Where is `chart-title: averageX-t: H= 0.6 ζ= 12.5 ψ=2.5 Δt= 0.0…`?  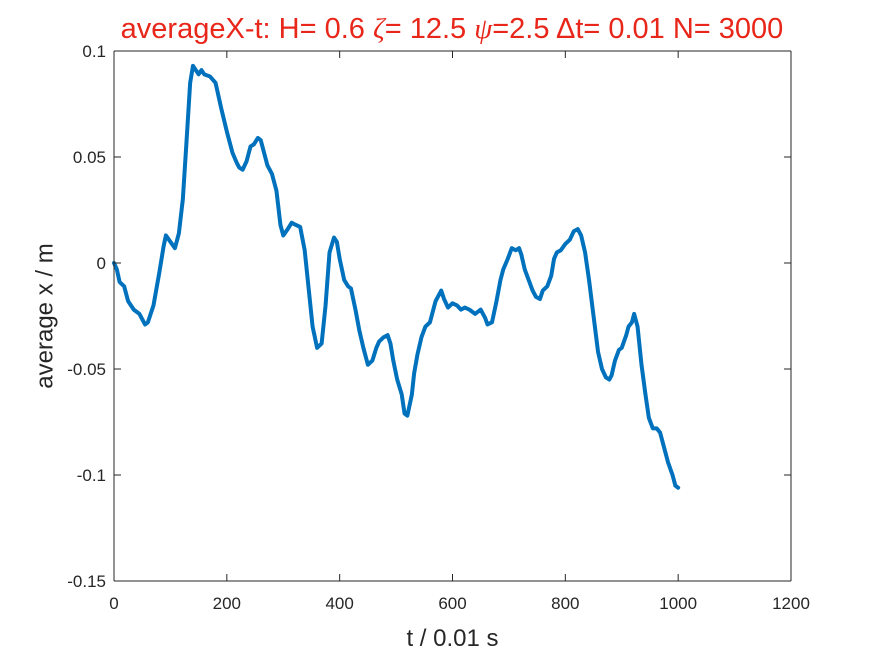 chart-title: averageX-t: H= 0.6 ζ= 12.5 ψ=2.5 Δt= 0.0… is located at coordinates (452, 29).